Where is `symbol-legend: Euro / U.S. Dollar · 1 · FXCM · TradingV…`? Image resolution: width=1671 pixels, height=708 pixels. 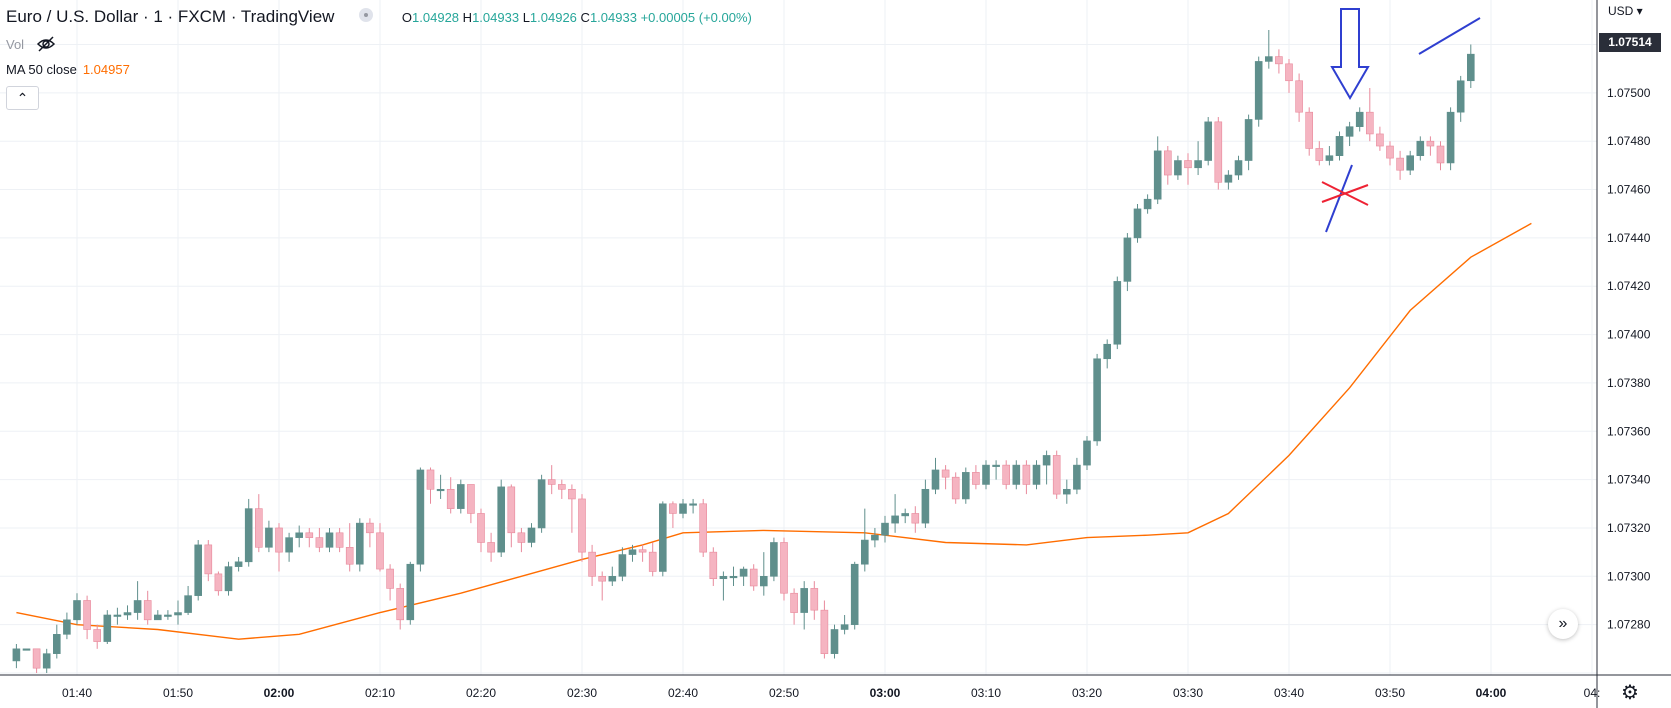
symbol-legend: Euro / U.S. Dollar · 1 · FXCM · TradingV… is located at coordinates (379, 16).